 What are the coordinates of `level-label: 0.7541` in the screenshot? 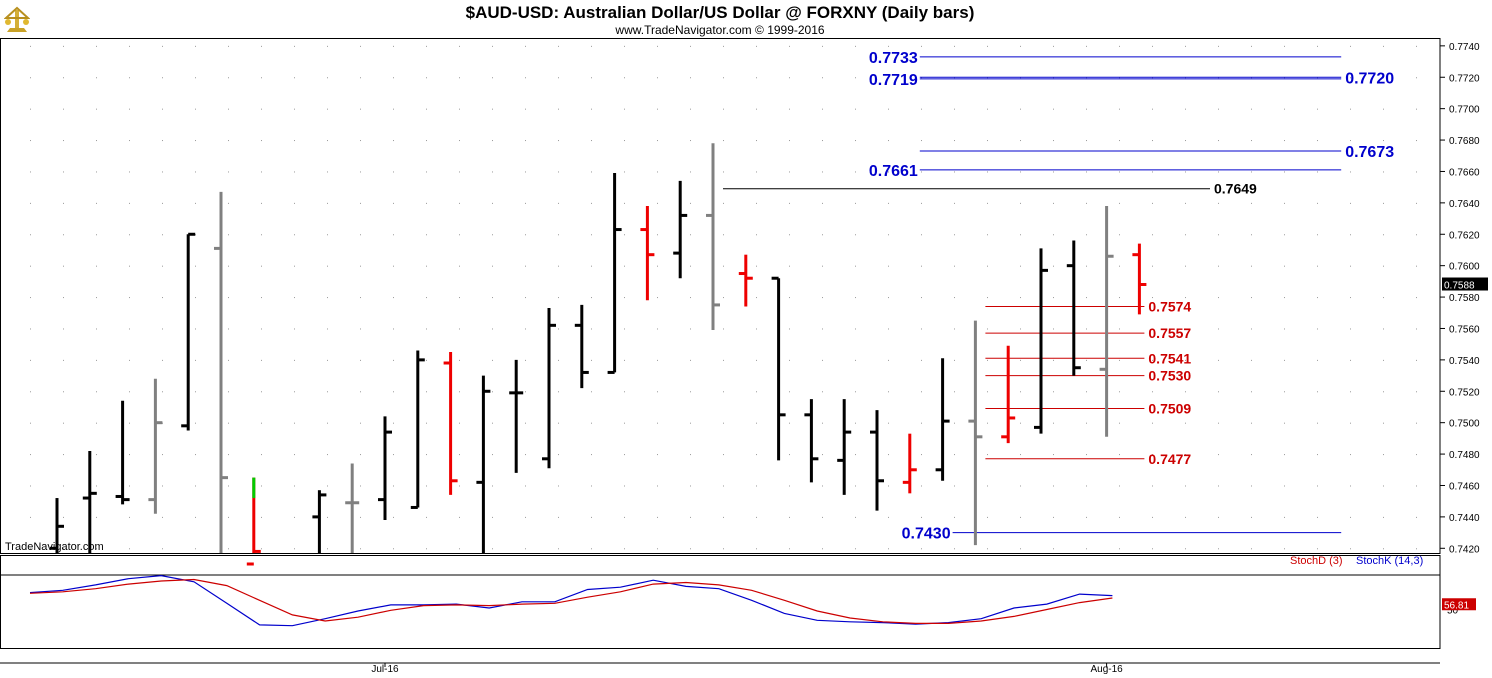 It's located at (1169, 358).